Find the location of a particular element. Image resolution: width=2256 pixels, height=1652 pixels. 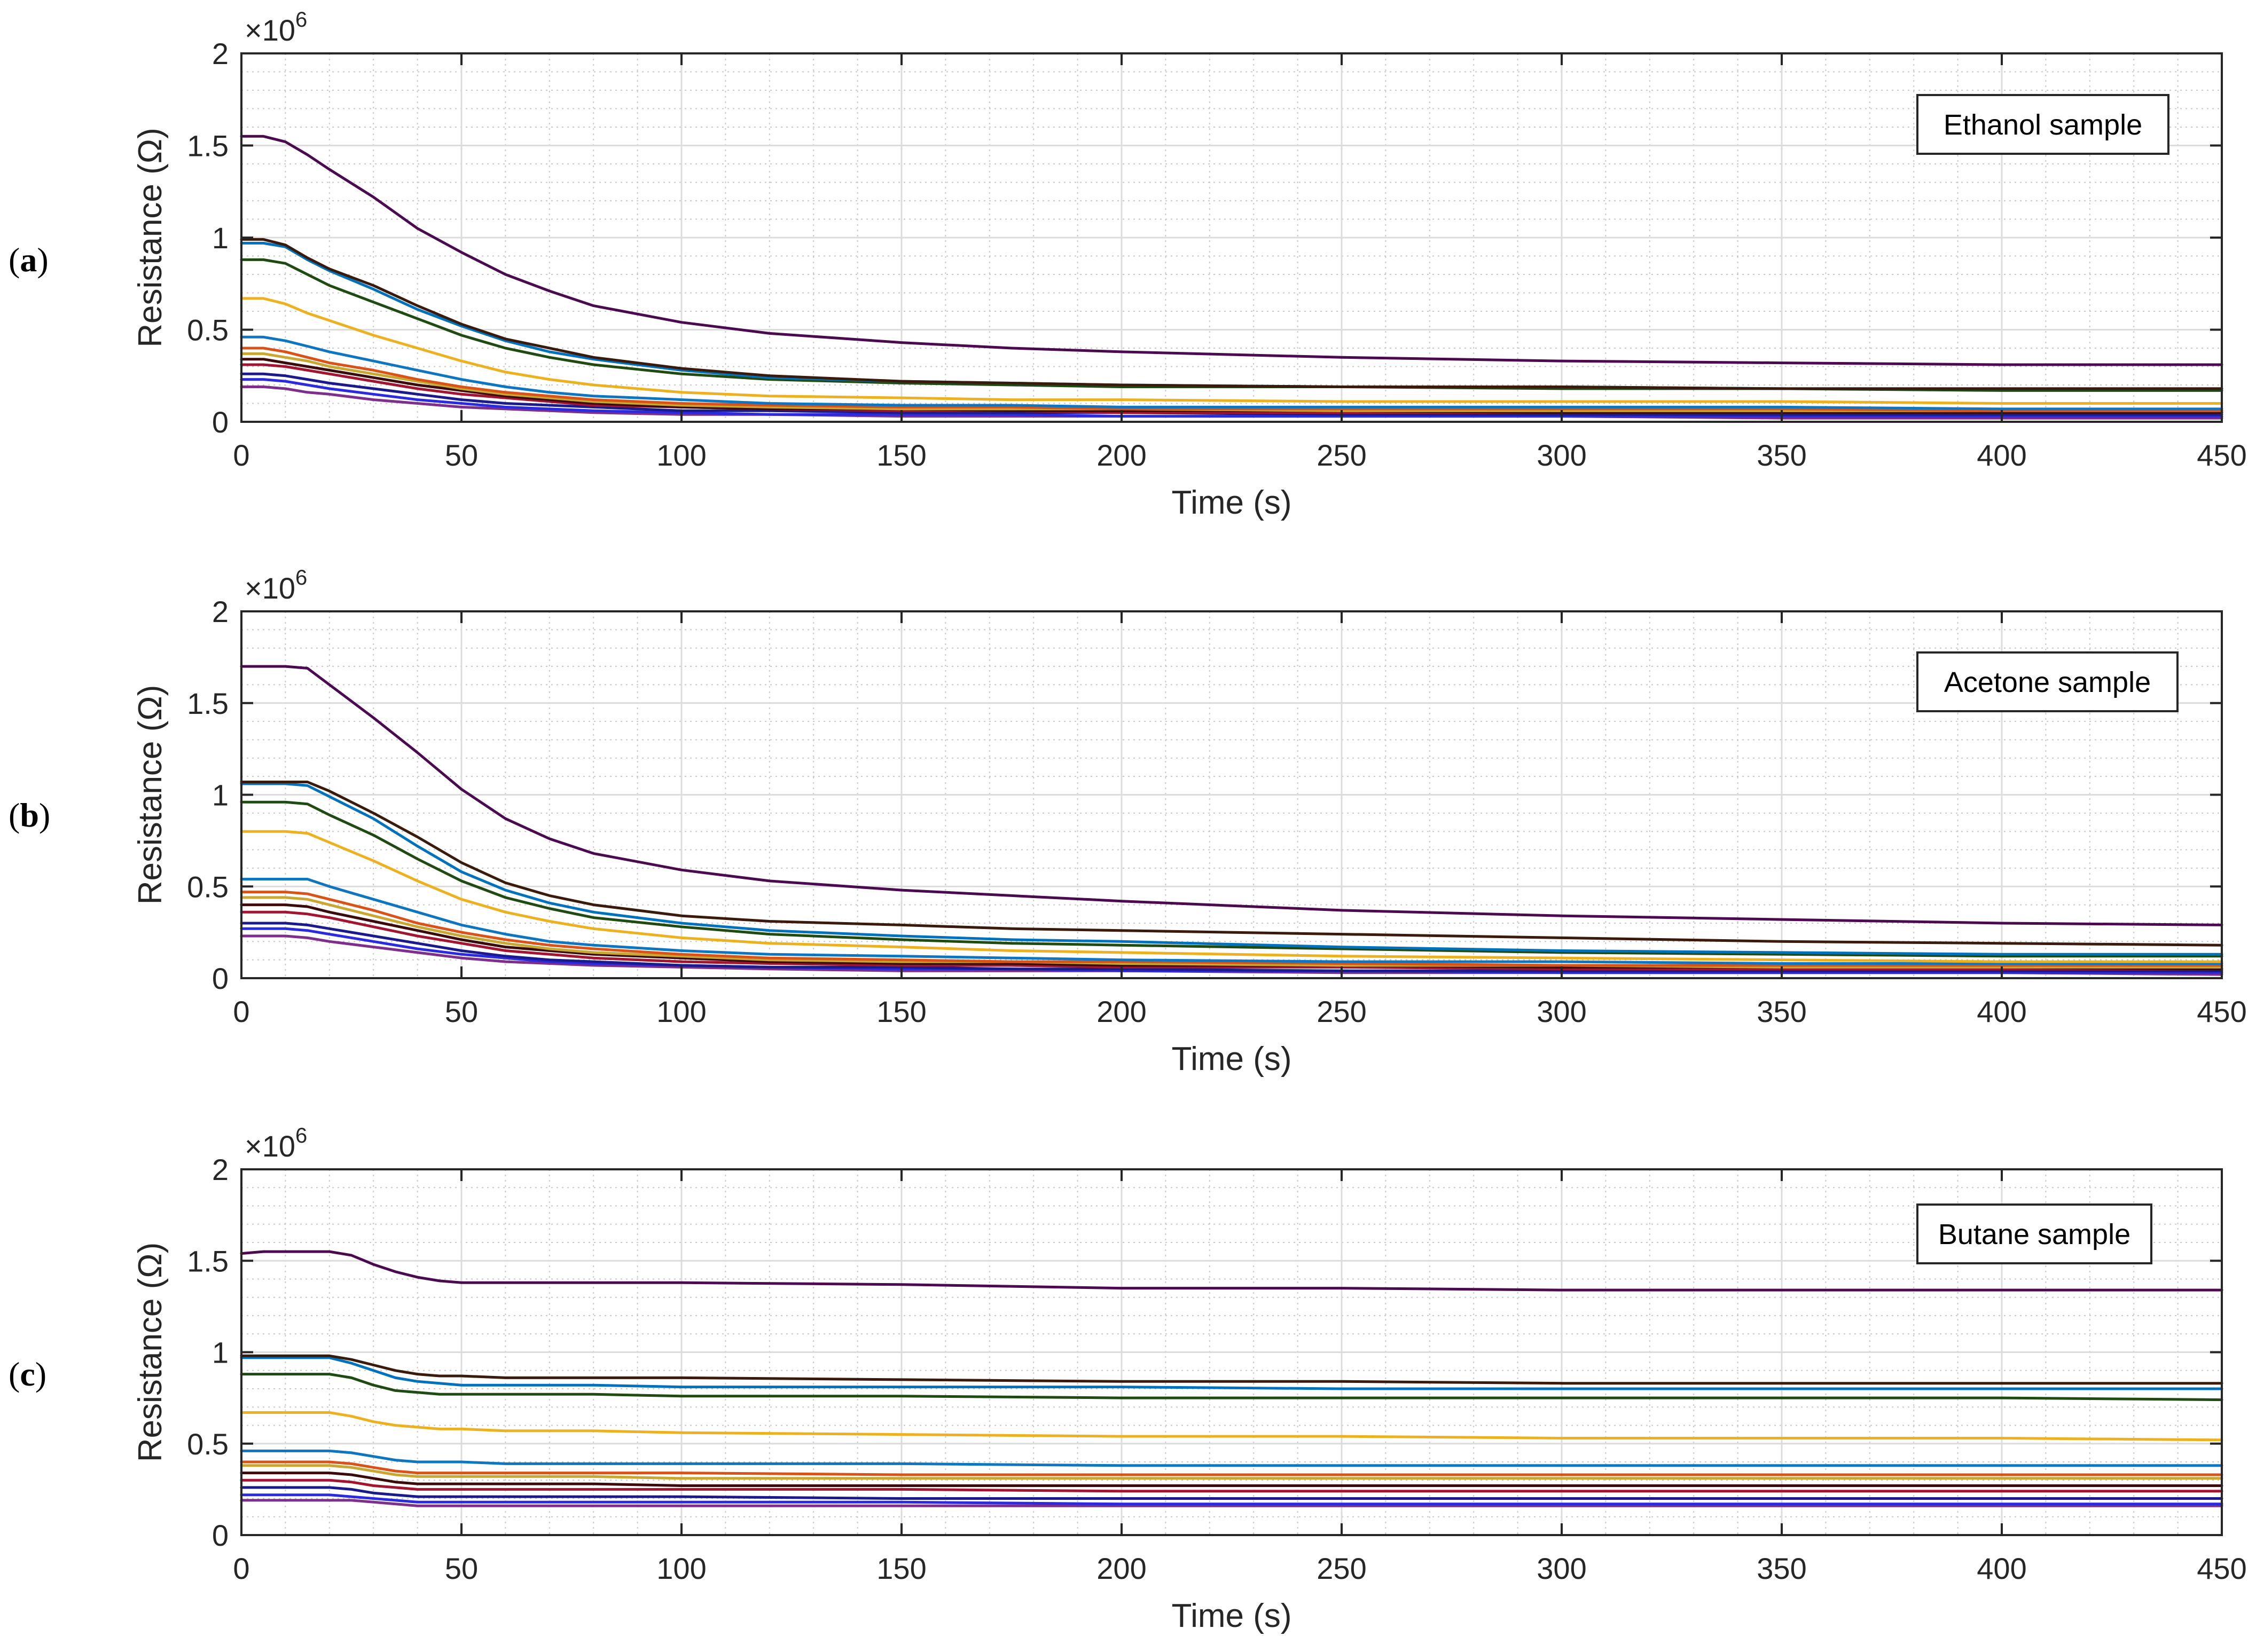

series-line-s8 is located at coordinates (1231, 382).